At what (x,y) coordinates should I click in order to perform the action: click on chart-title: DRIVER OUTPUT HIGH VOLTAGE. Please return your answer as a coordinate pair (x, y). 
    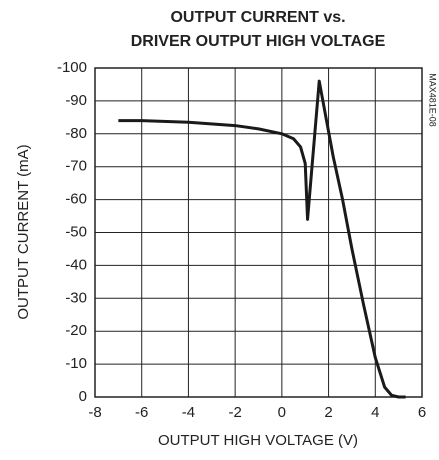
    Looking at the image, I should click on (258, 41).